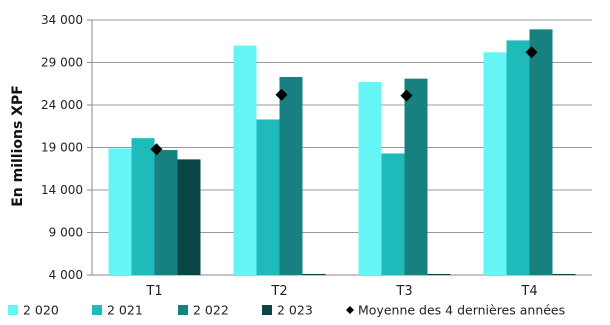  Describe the element at coordinates (66, 275) in the screenshot. I see `y-tick-label: 4 000` at that location.